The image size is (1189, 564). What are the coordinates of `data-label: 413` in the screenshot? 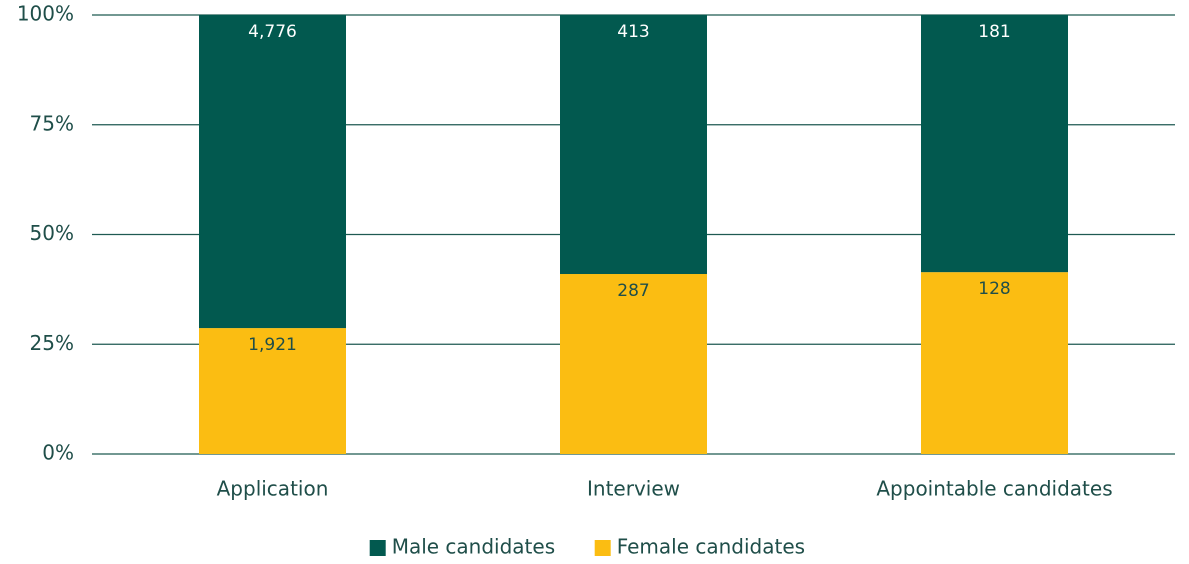 It's located at (633, 32).